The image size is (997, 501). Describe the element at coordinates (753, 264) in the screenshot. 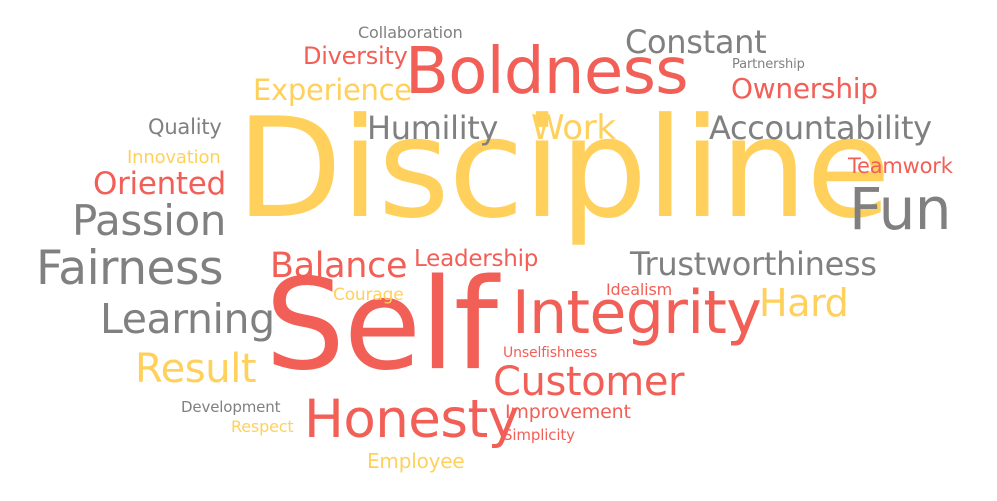

I see `word-trustworthiness: Trustworthiness` at that location.